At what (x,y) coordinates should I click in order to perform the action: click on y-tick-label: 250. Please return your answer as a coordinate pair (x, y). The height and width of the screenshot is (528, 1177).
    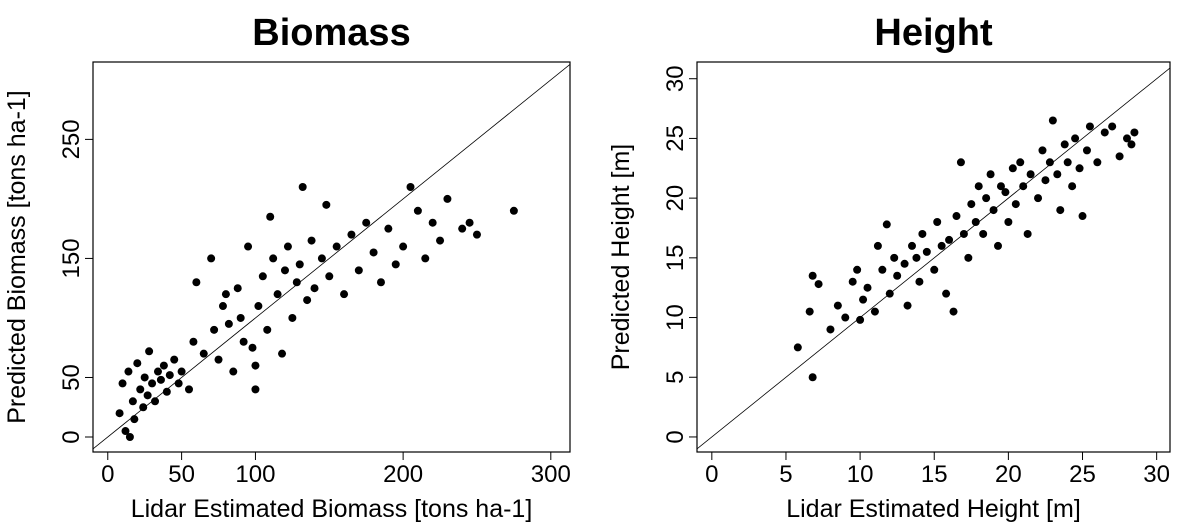
    Looking at the image, I should click on (71, 139).